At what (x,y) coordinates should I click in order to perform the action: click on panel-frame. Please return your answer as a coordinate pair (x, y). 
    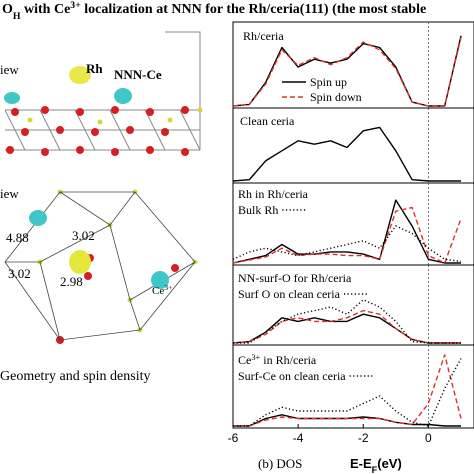
    Looking at the image, I should click on (353, 386).